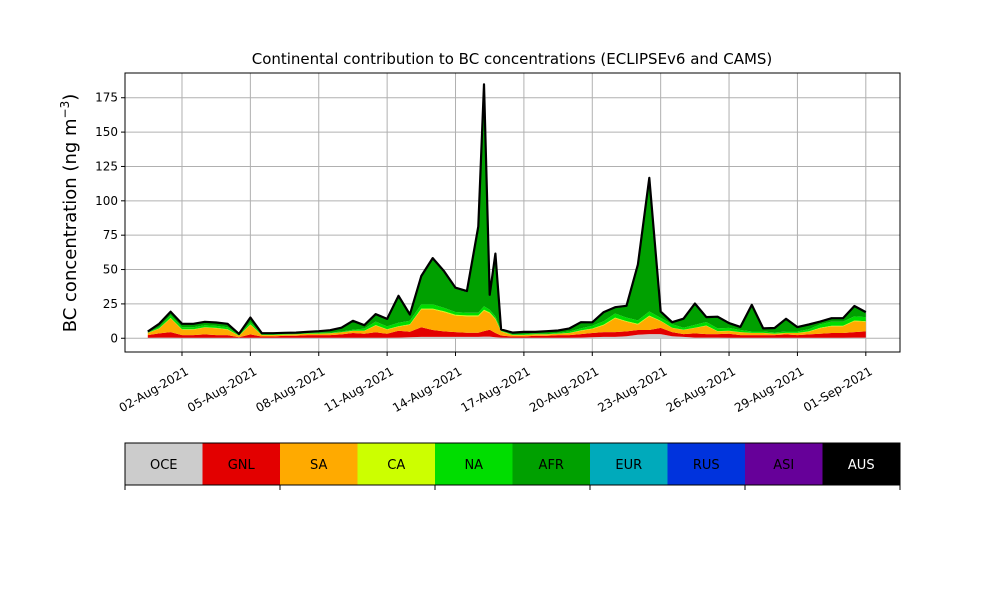 Image resolution: width=1000 pixels, height=600 pixels. I want to click on colorbar-label-ca: CA, so click(396, 465).